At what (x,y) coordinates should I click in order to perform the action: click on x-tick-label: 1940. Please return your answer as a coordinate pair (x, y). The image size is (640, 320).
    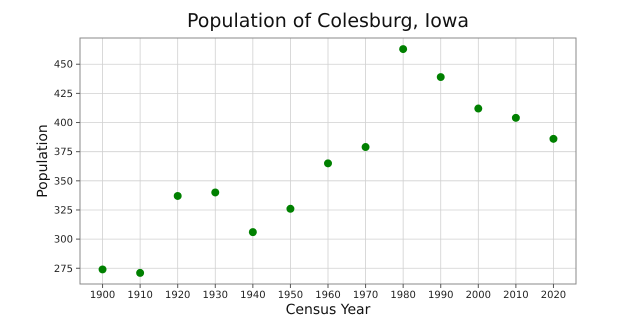
    Looking at the image, I should click on (253, 295).